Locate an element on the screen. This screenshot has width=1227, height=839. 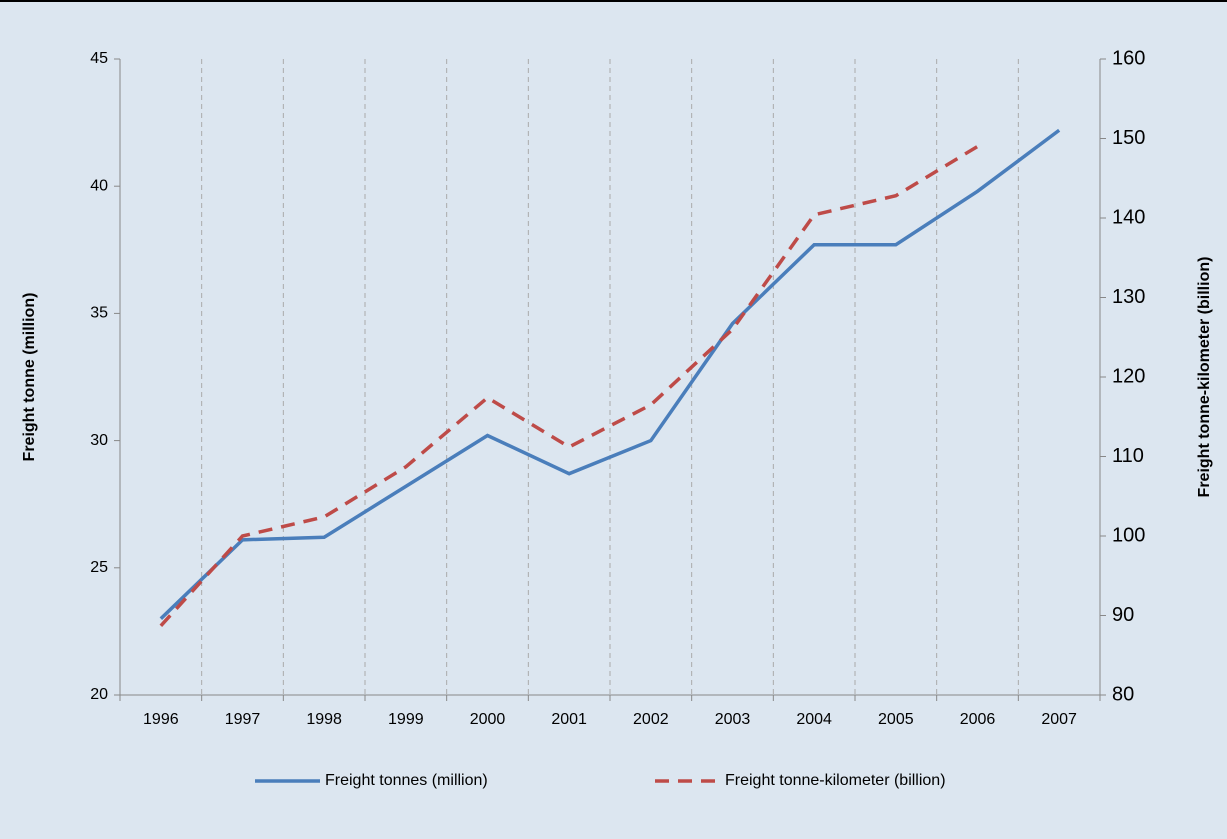
y-axis-label: Freight tonne (million) is located at coordinates (29, 377).